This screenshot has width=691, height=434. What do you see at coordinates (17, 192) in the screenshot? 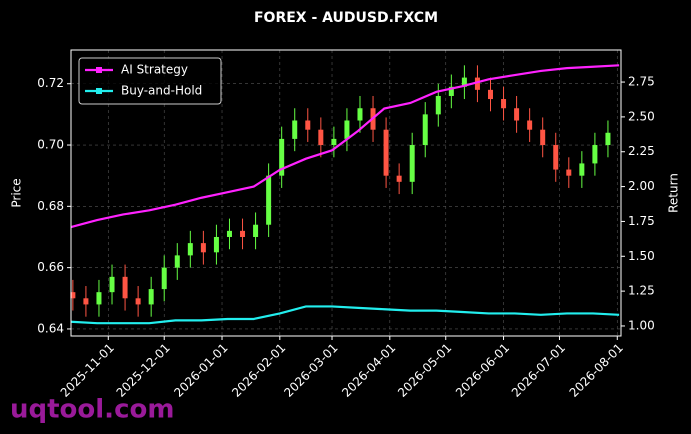
I see `y-axis-label: Price` at bounding box center [17, 192].